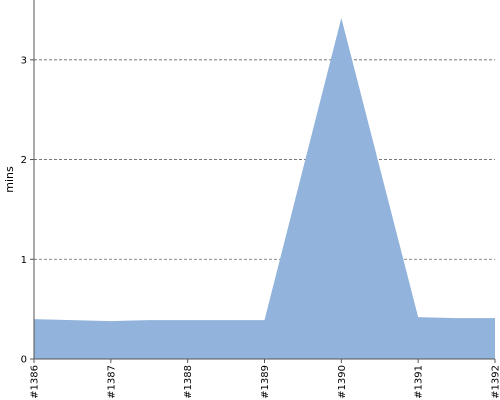  I want to click on x-tick-label: #1391, so click(419, 382).